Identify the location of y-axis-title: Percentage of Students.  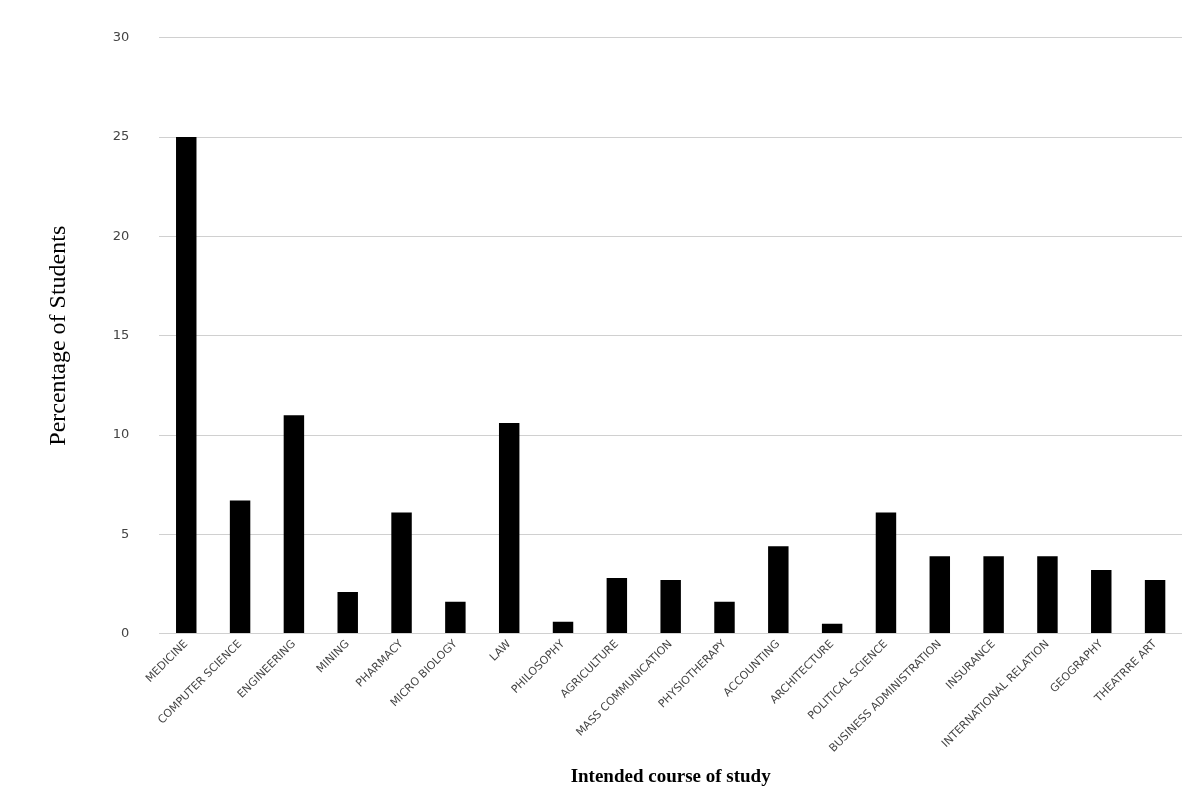
(56, 335).